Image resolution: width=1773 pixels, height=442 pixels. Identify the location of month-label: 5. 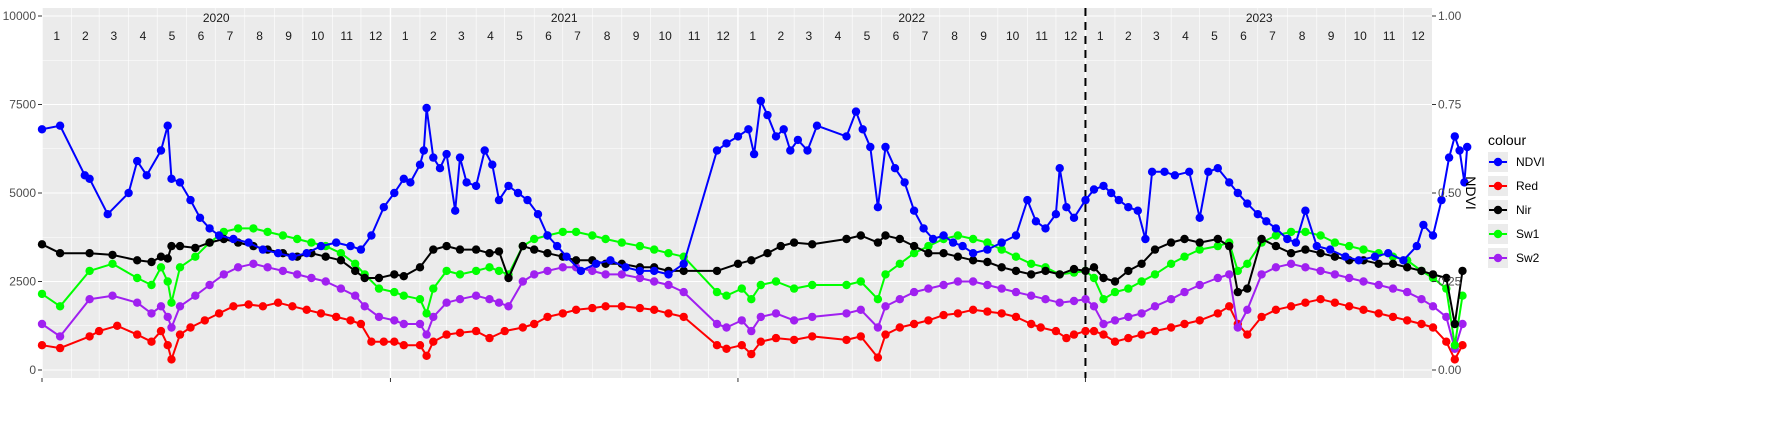
(172, 36).